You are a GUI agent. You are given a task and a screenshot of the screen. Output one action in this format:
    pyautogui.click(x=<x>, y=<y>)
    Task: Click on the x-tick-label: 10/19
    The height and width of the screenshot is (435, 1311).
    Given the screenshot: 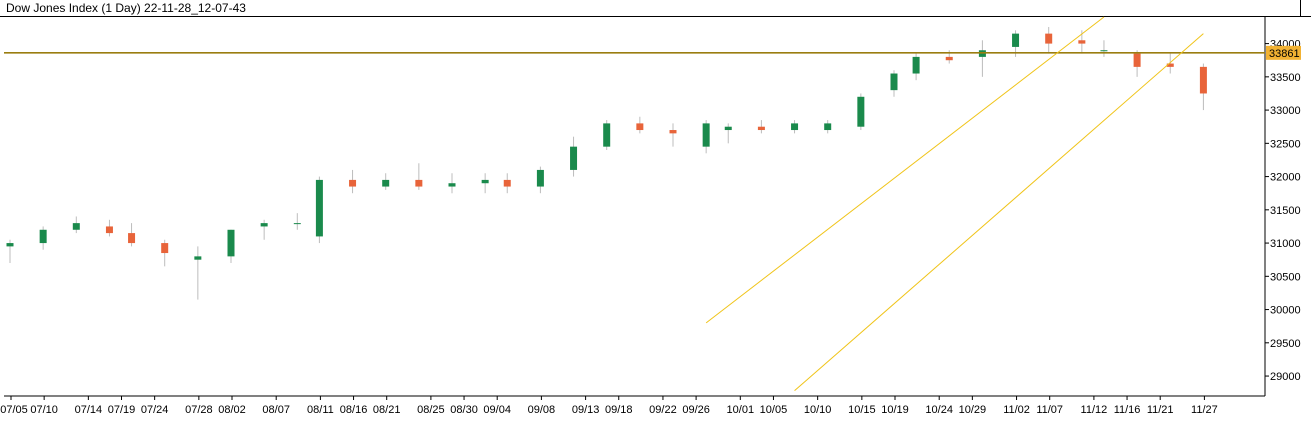 What is the action you would take?
    pyautogui.click(x=895, y=410)
    